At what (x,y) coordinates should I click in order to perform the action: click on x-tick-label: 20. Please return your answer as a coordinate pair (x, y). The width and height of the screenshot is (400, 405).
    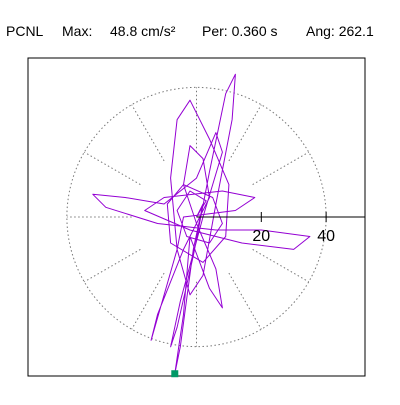
    Looking at the image, I should click on (261, 236).